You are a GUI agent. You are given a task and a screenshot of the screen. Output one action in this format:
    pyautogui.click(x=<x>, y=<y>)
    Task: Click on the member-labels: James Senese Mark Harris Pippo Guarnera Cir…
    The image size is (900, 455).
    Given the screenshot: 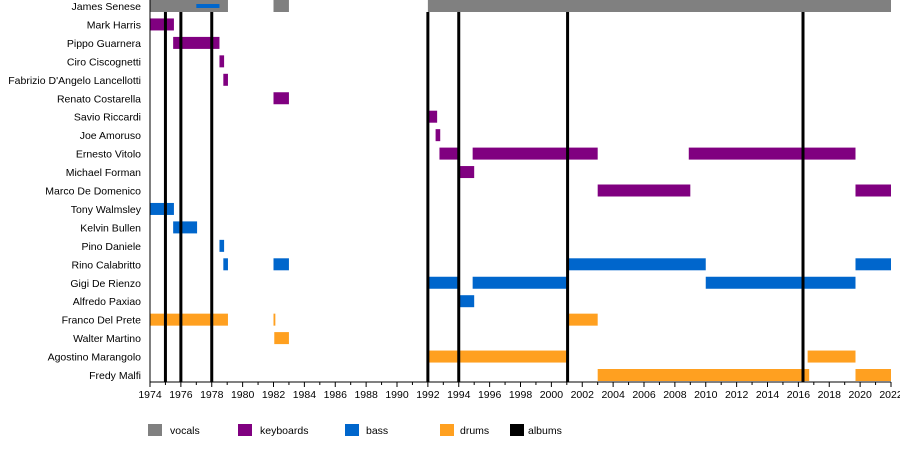 What is the action you would take?
    pyautogui.click(x=74, y=191)
    